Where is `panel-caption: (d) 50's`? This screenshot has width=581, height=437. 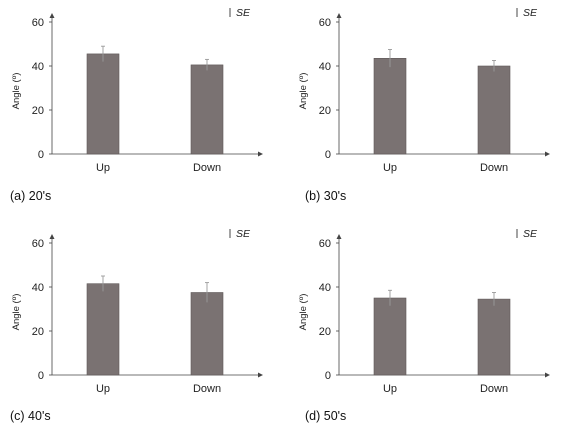
panel-caption: (d) 50's is located at coordinates (325, 416).